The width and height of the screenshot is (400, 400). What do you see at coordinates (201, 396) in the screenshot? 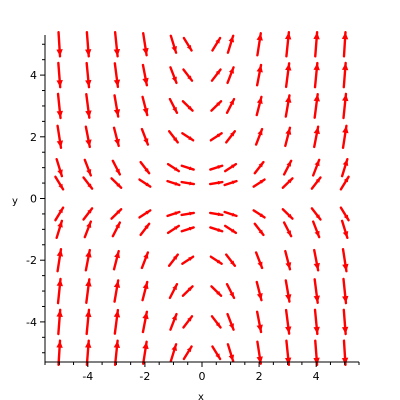
I see `x-axis-label: x` at bounding box center [201, 396].